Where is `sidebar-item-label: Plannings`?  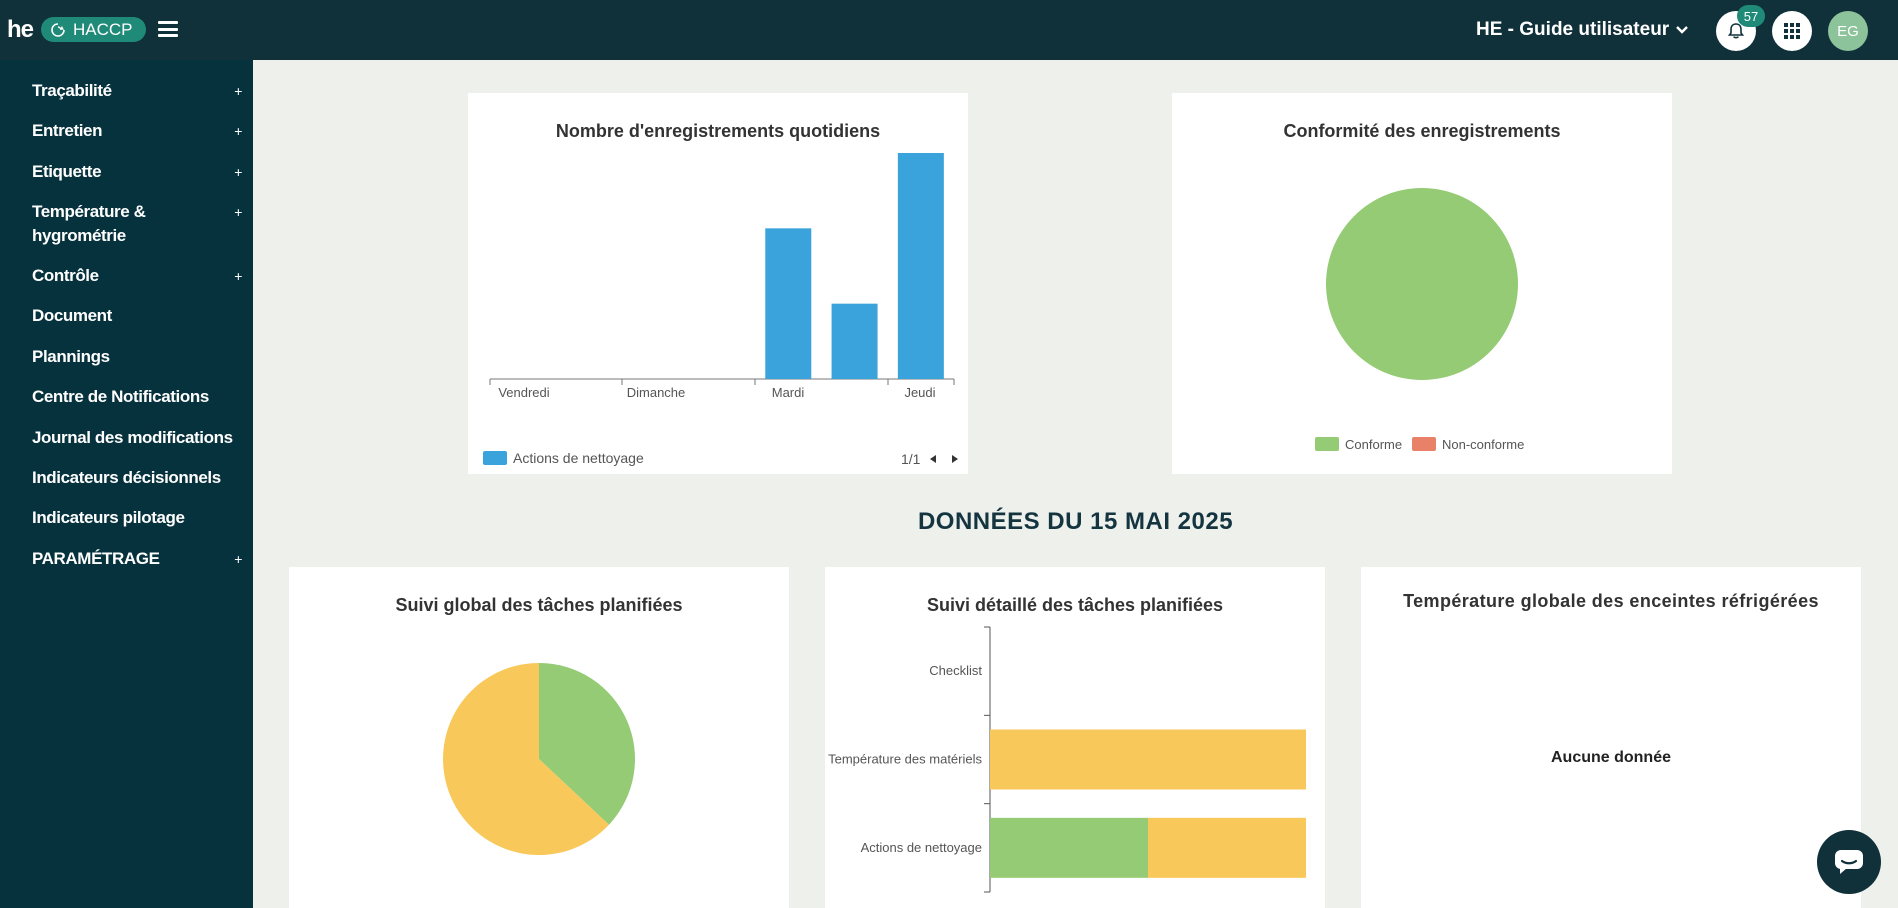
sidebar-item-label: Plannings is located at coordinates (71, 356).